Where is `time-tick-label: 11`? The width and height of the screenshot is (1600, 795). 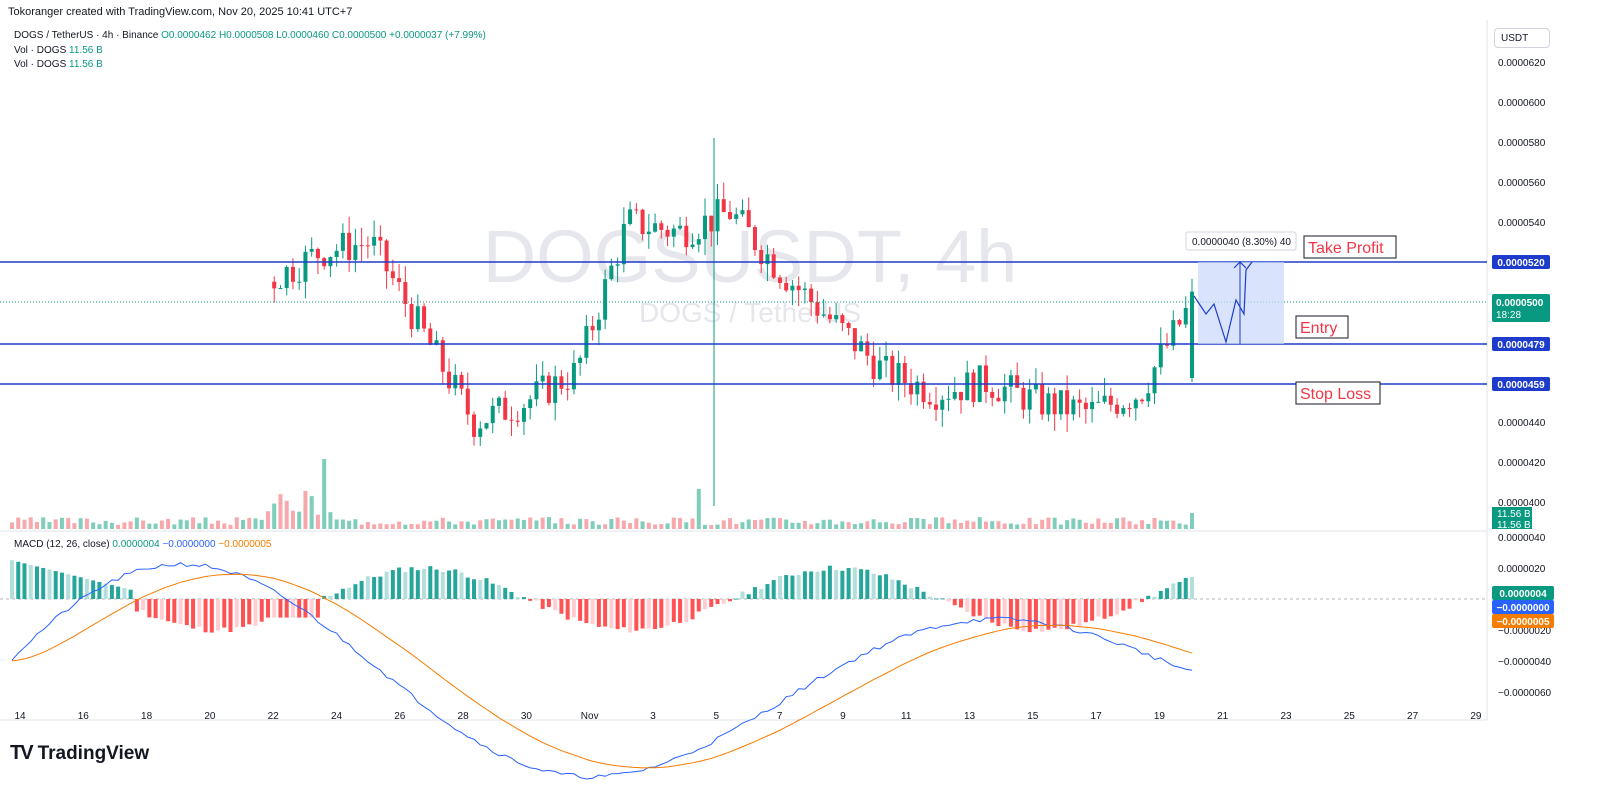 time-tick-label: 11 is located at coordinates (906, 716).